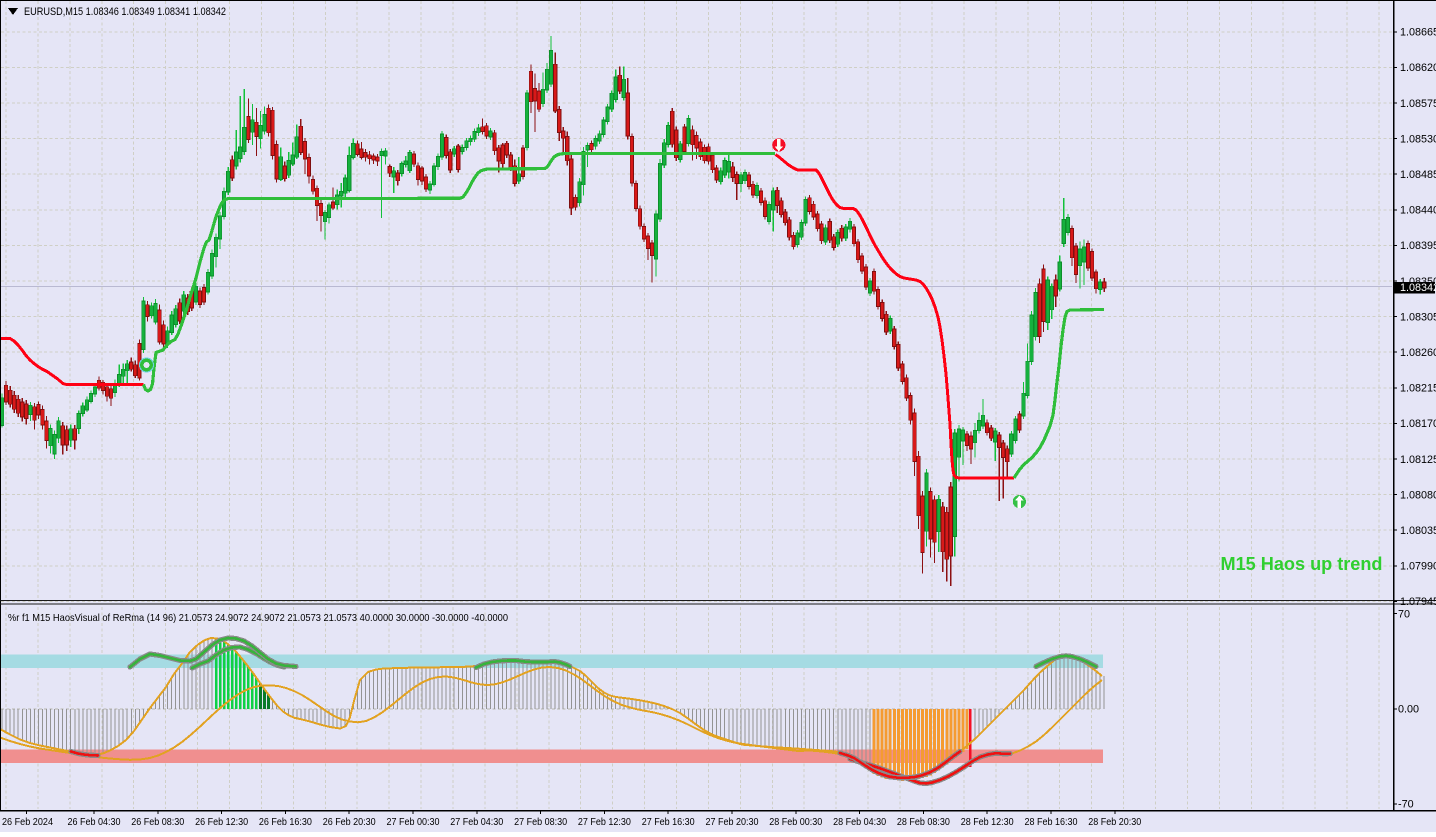 The image size is (1436, 837). Describe the element at coordinates (1418, 424) in the screenshot. I see `svg-text: 1.08170` at that location.